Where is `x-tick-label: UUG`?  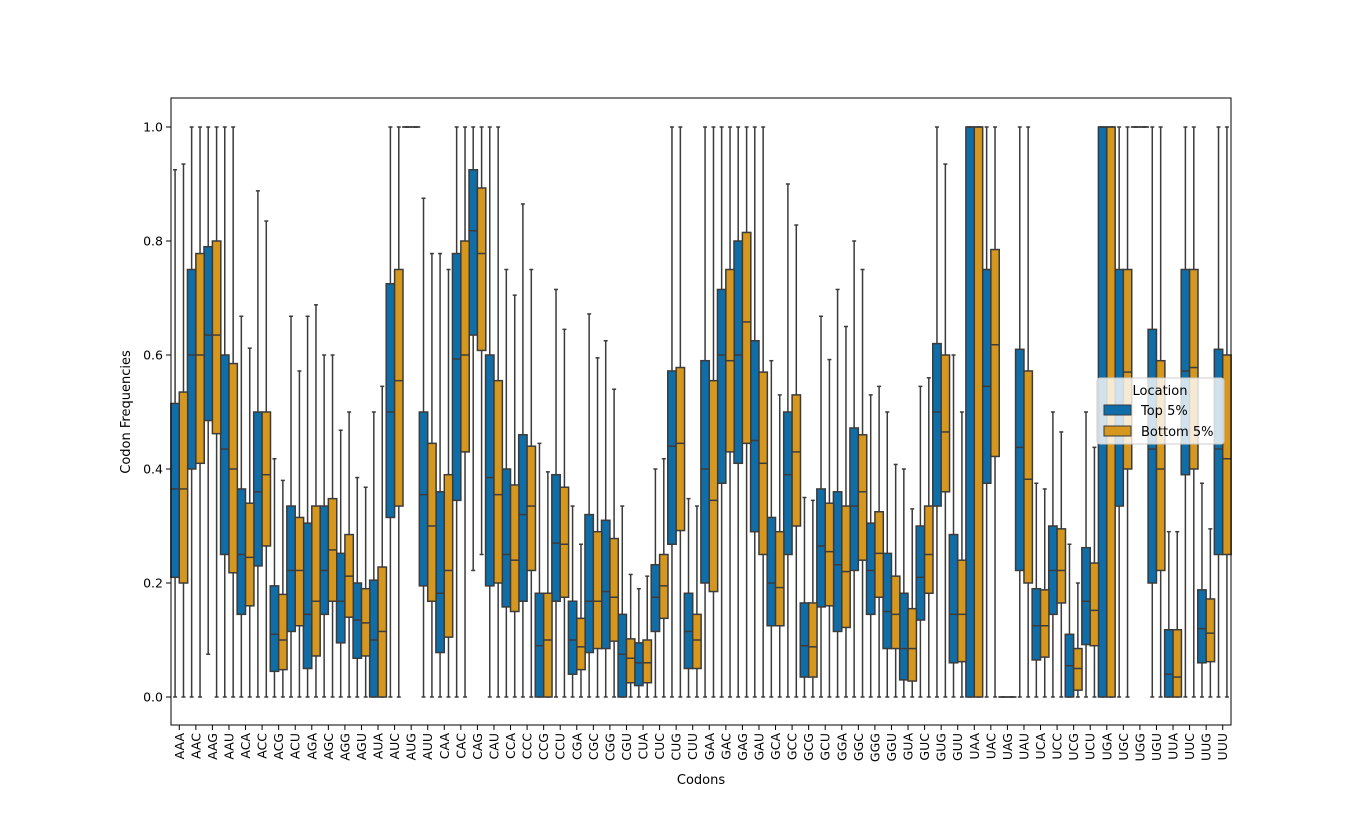 x-tick-label: UUG is located at coordinates (1206, 747).